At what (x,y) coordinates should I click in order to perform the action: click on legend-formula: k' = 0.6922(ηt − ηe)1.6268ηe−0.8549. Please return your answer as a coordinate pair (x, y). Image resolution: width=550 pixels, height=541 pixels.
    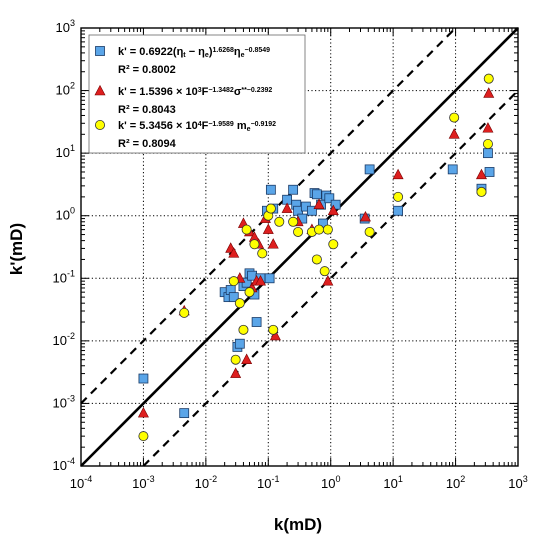
    Looking at the image, I should click on (194, 52).